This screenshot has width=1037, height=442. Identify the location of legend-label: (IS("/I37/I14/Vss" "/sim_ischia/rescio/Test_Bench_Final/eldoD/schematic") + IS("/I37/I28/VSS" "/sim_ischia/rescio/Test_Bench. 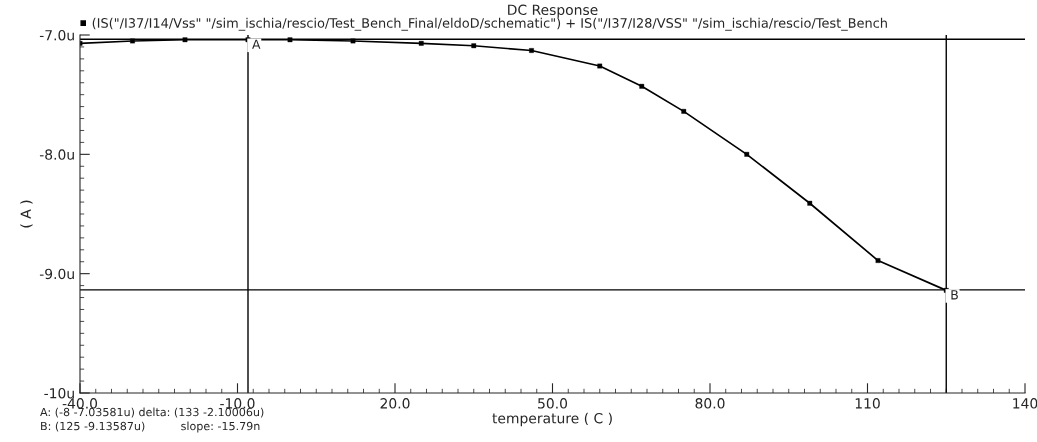
(489, 24).